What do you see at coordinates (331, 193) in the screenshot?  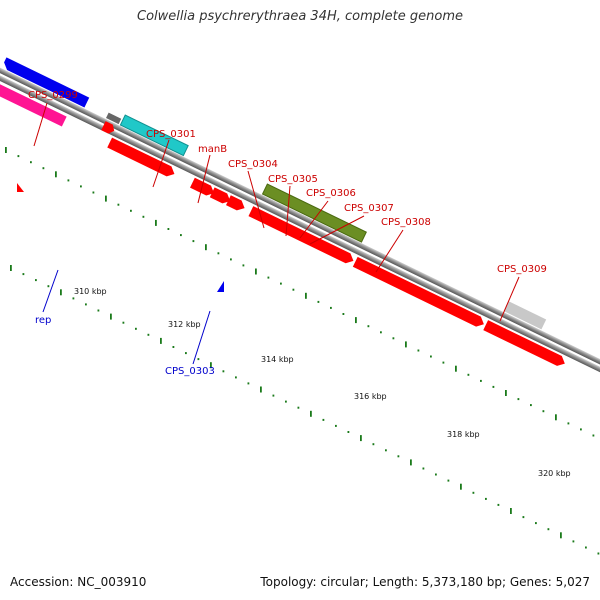 I see `gene-label: CPS_0306` at bounding box center [331, 193].